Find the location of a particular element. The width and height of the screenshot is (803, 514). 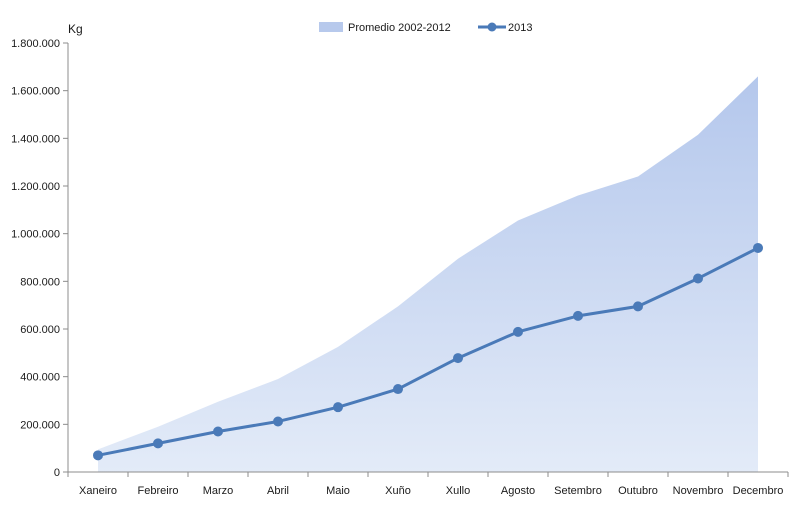

x-tick-label: Novembro is located at coordinates (698, 491).